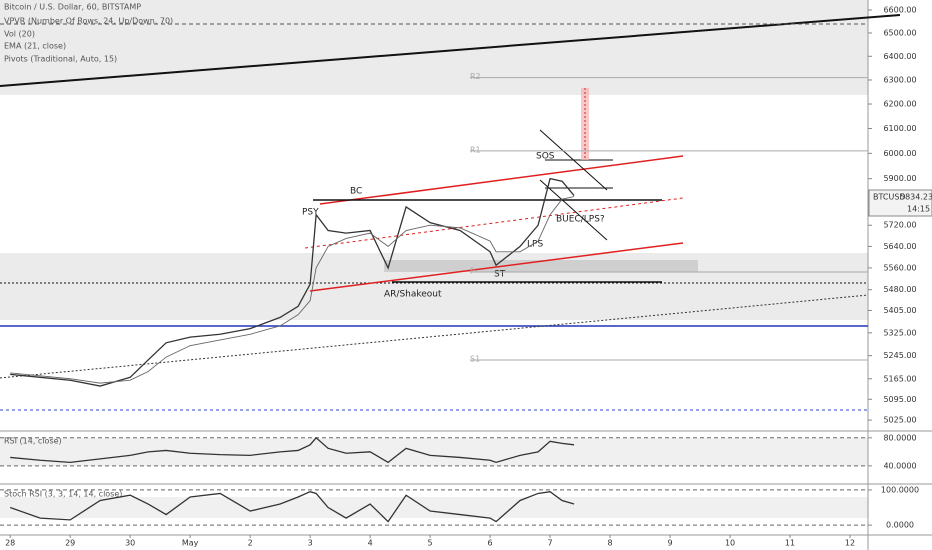 Image resolution: width=932 pixels, height=550 pixels. I want to click on price-tag-price: 5834.23, so click(916, 197).